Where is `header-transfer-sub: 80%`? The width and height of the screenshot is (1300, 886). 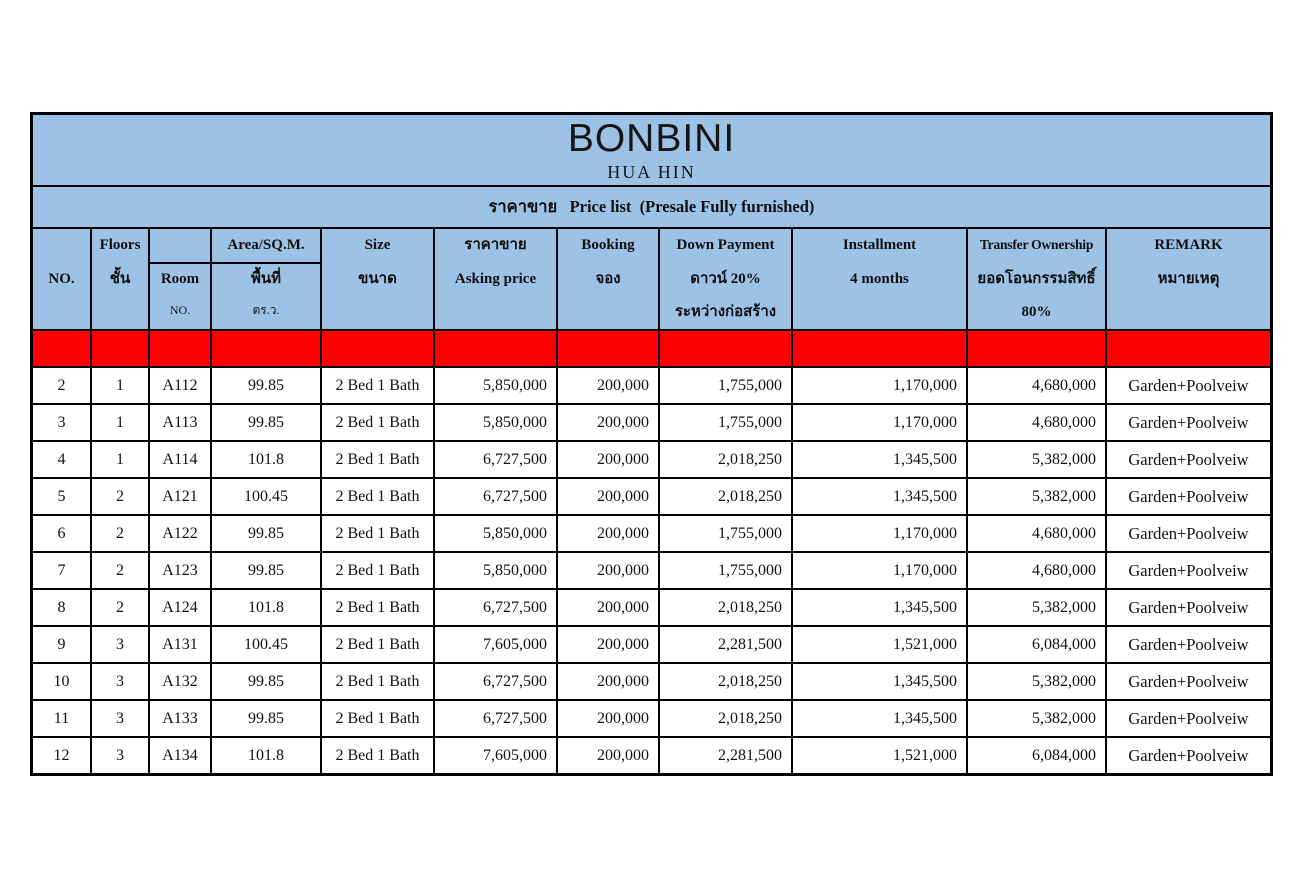 header-transfer-sub: 80% is located at coordinates (1036, 312).